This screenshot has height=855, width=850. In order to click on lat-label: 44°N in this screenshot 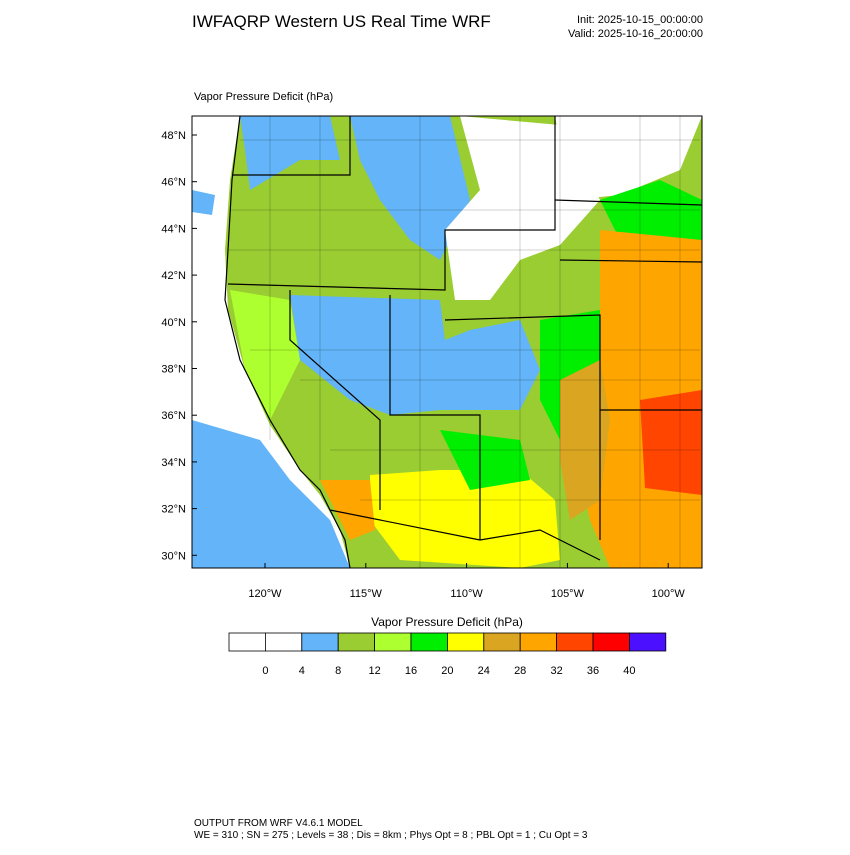, I will do `click(173, 229)`.